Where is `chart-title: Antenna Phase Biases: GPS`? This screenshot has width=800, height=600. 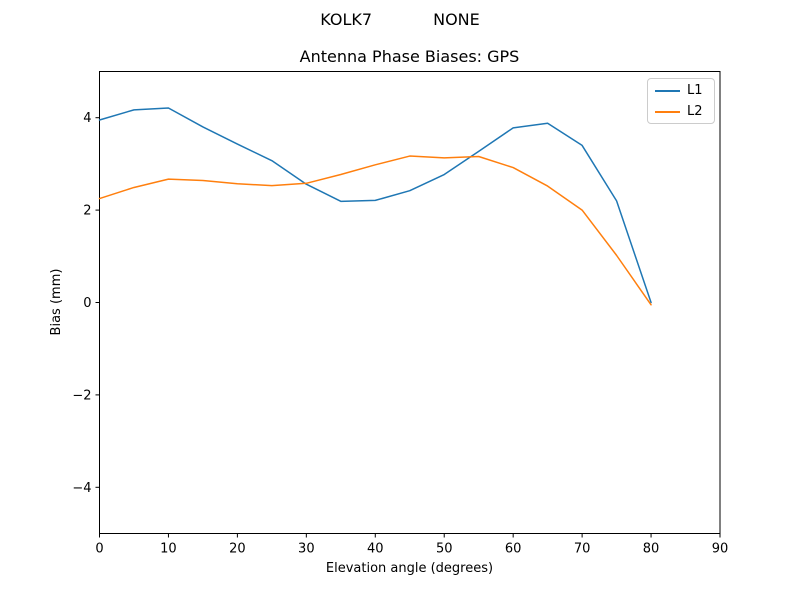
chart-title: Antenna Phase Biases: GPS is located at coordinates (409, 56).